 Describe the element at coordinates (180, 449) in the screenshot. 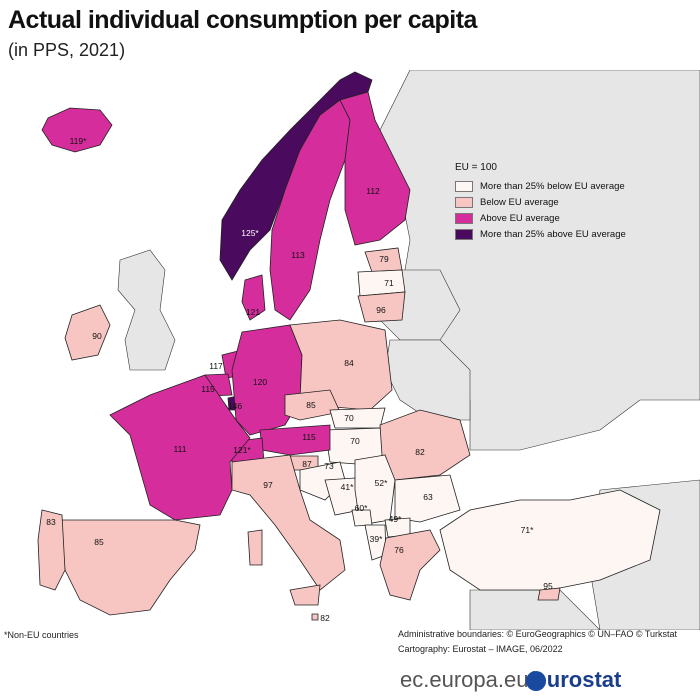

I see `label-france: 111` at that location.